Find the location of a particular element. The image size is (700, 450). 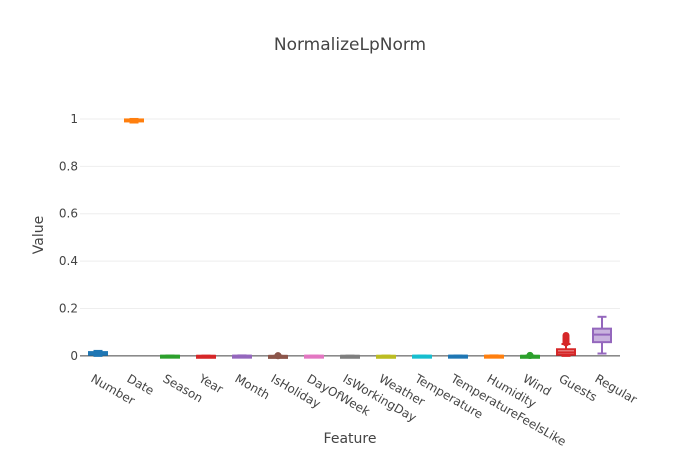

x-axis-title: Feature is located at coordinates (350, 439).